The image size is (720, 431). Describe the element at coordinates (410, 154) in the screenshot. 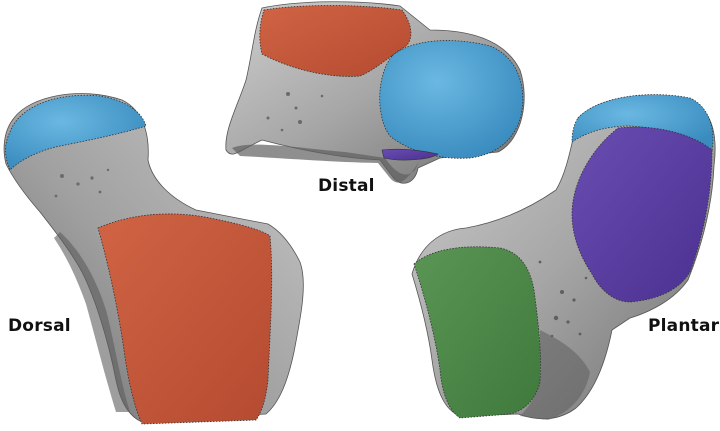

I see `distal-facet-purple` at that location.